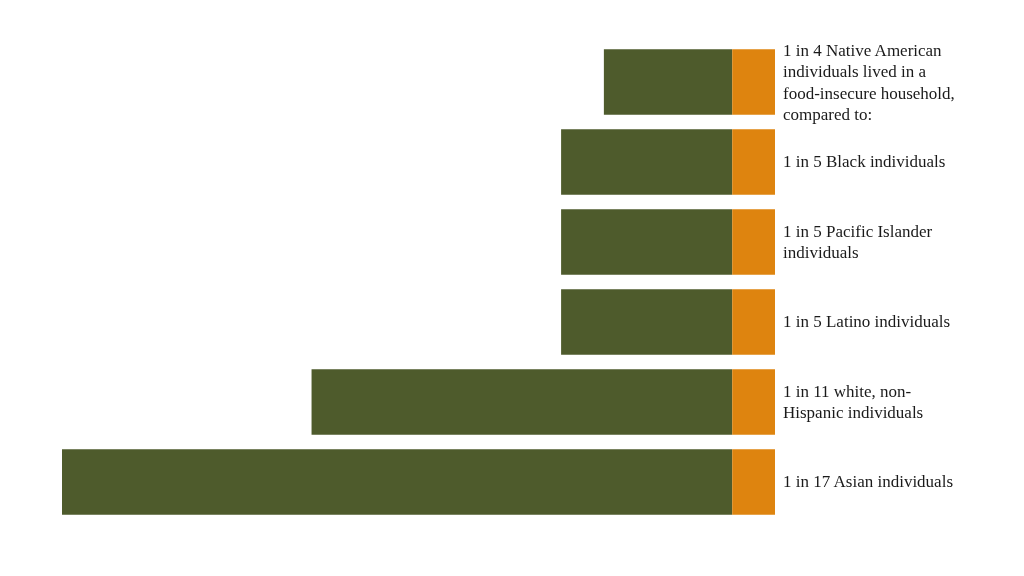  Describe the element at coordinates (865, 162) in the screenshot. I see `y-tick-label: 1 in 5 Black individuals` at that location.